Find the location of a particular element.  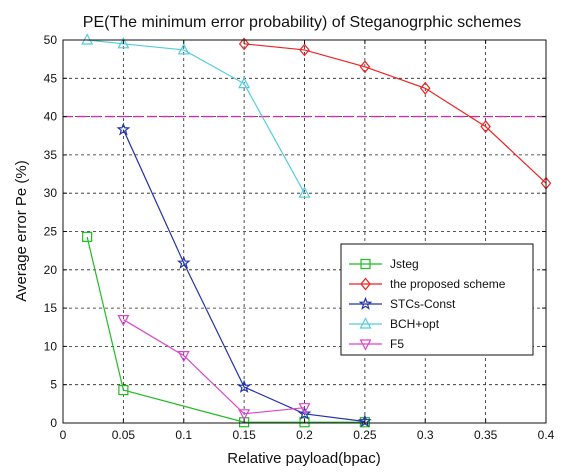

y-tick-label: 5 is located at coordinates (53, 385).